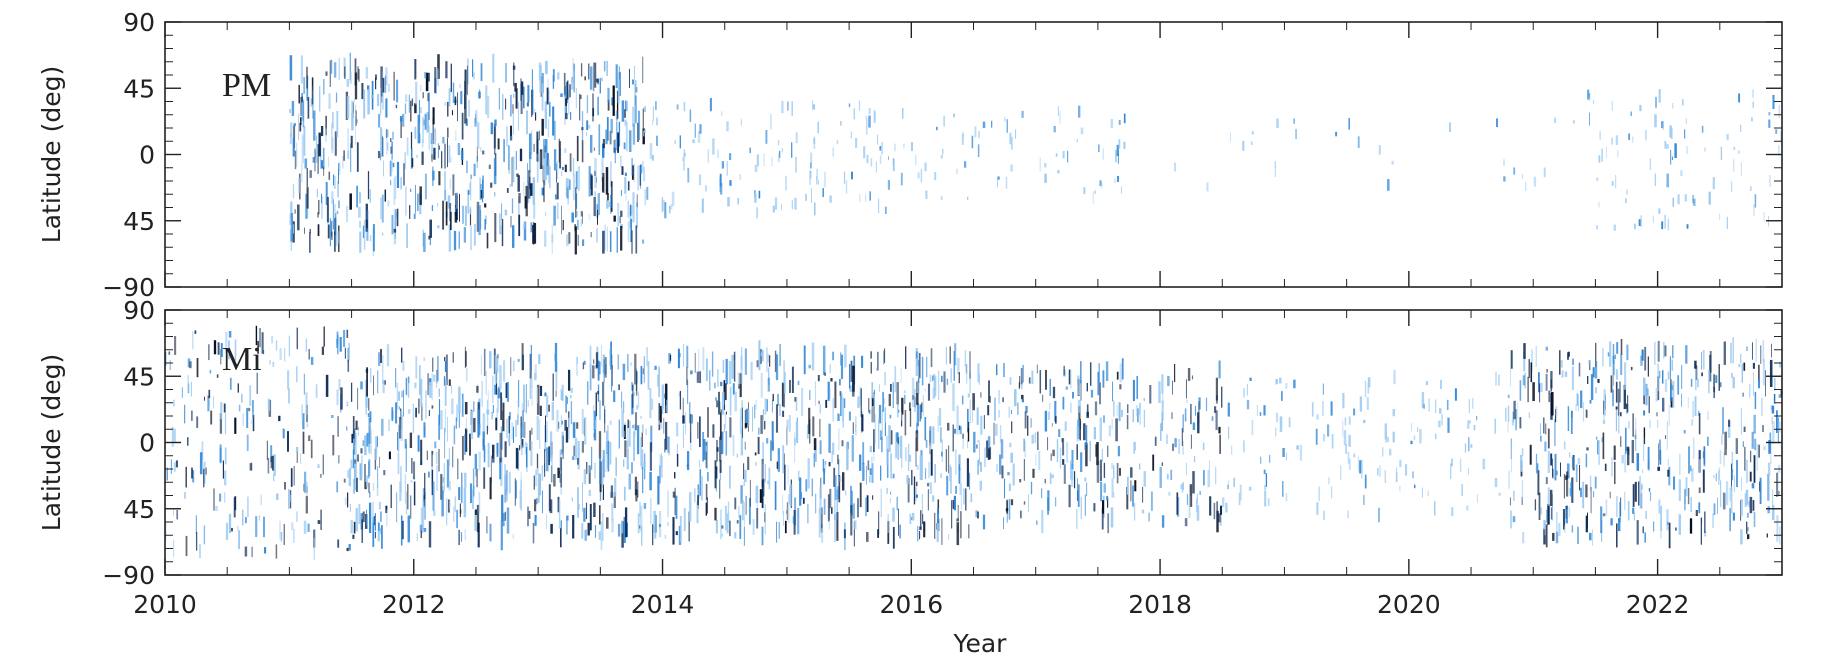  I want to click on x-tick-label: 2022, so click(1658, 604).